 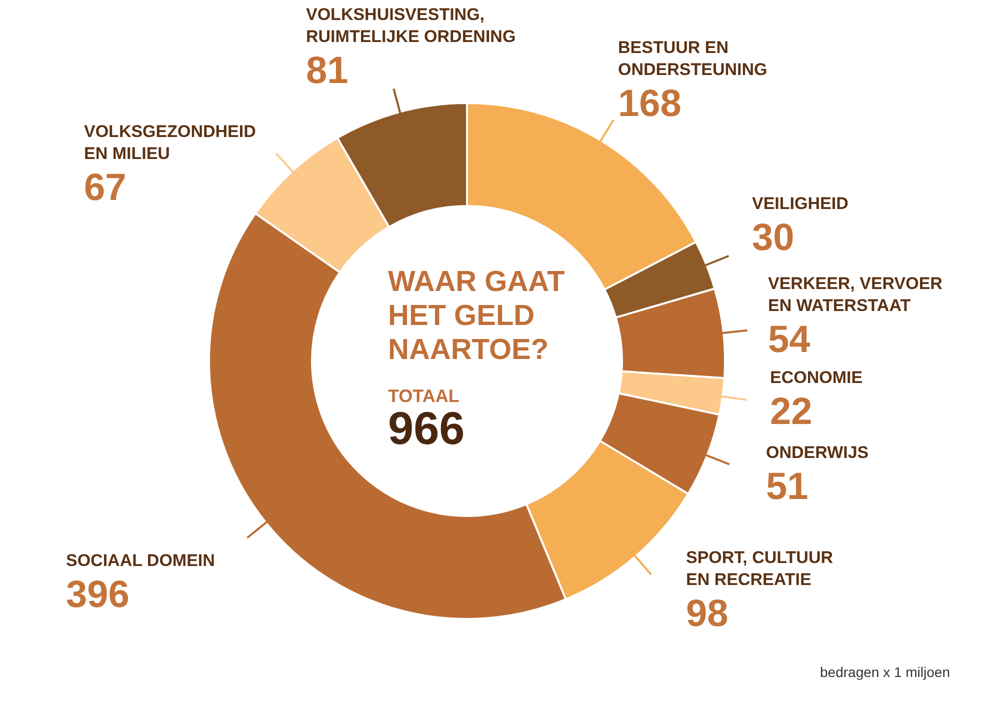 What do you see at coordinates (327, 71) in the screenshot?
I see `data-label: 81` at bounding box center [327, 71].